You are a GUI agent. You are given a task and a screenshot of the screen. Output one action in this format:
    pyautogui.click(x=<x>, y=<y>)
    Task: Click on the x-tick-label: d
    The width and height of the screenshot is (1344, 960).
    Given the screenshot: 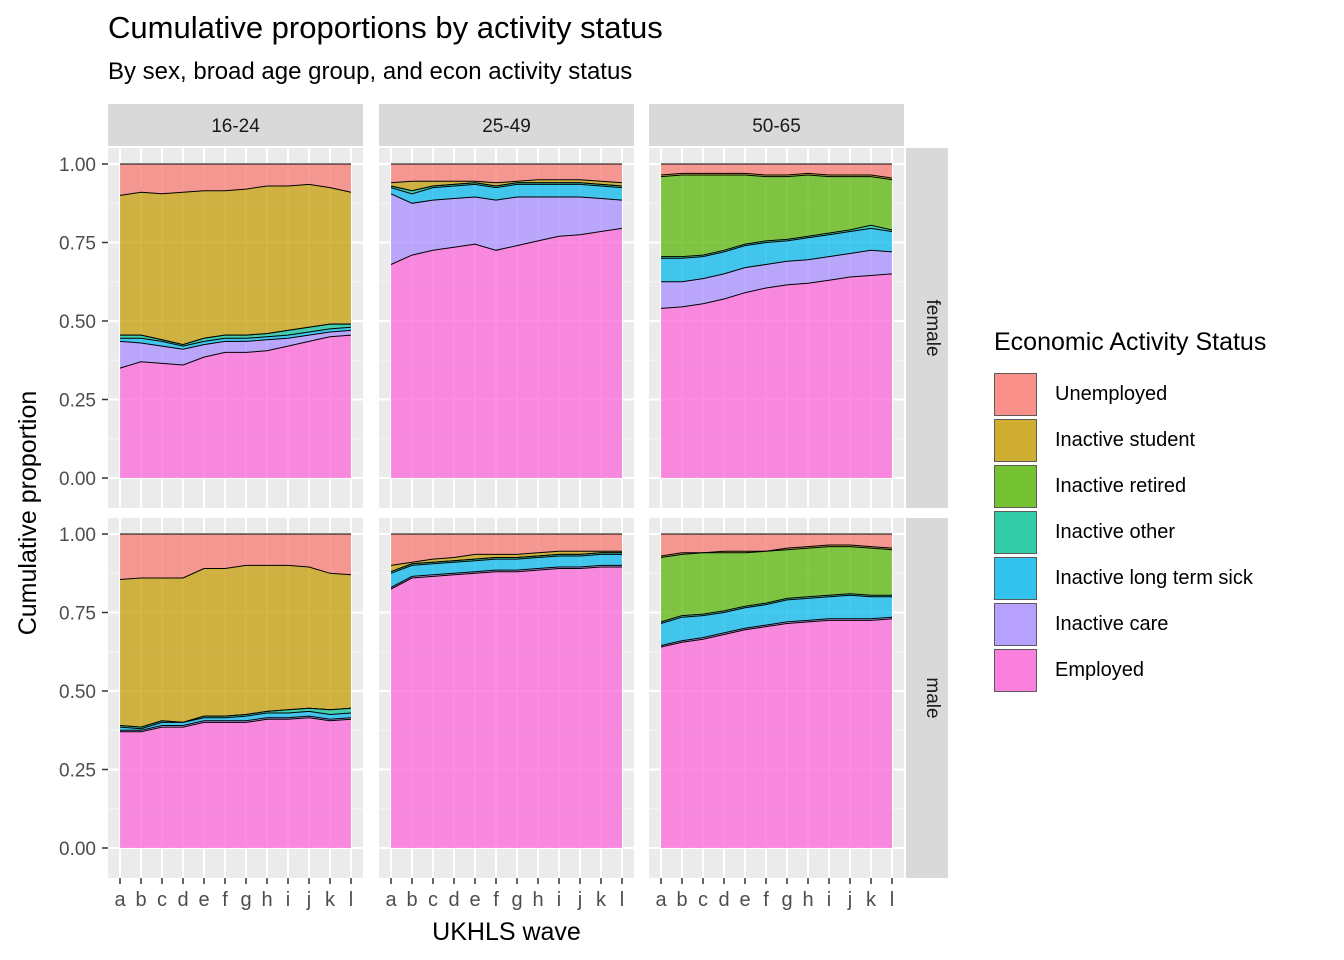 What is the action you would take?
    pyautogui.click(x=453, y=900)
    